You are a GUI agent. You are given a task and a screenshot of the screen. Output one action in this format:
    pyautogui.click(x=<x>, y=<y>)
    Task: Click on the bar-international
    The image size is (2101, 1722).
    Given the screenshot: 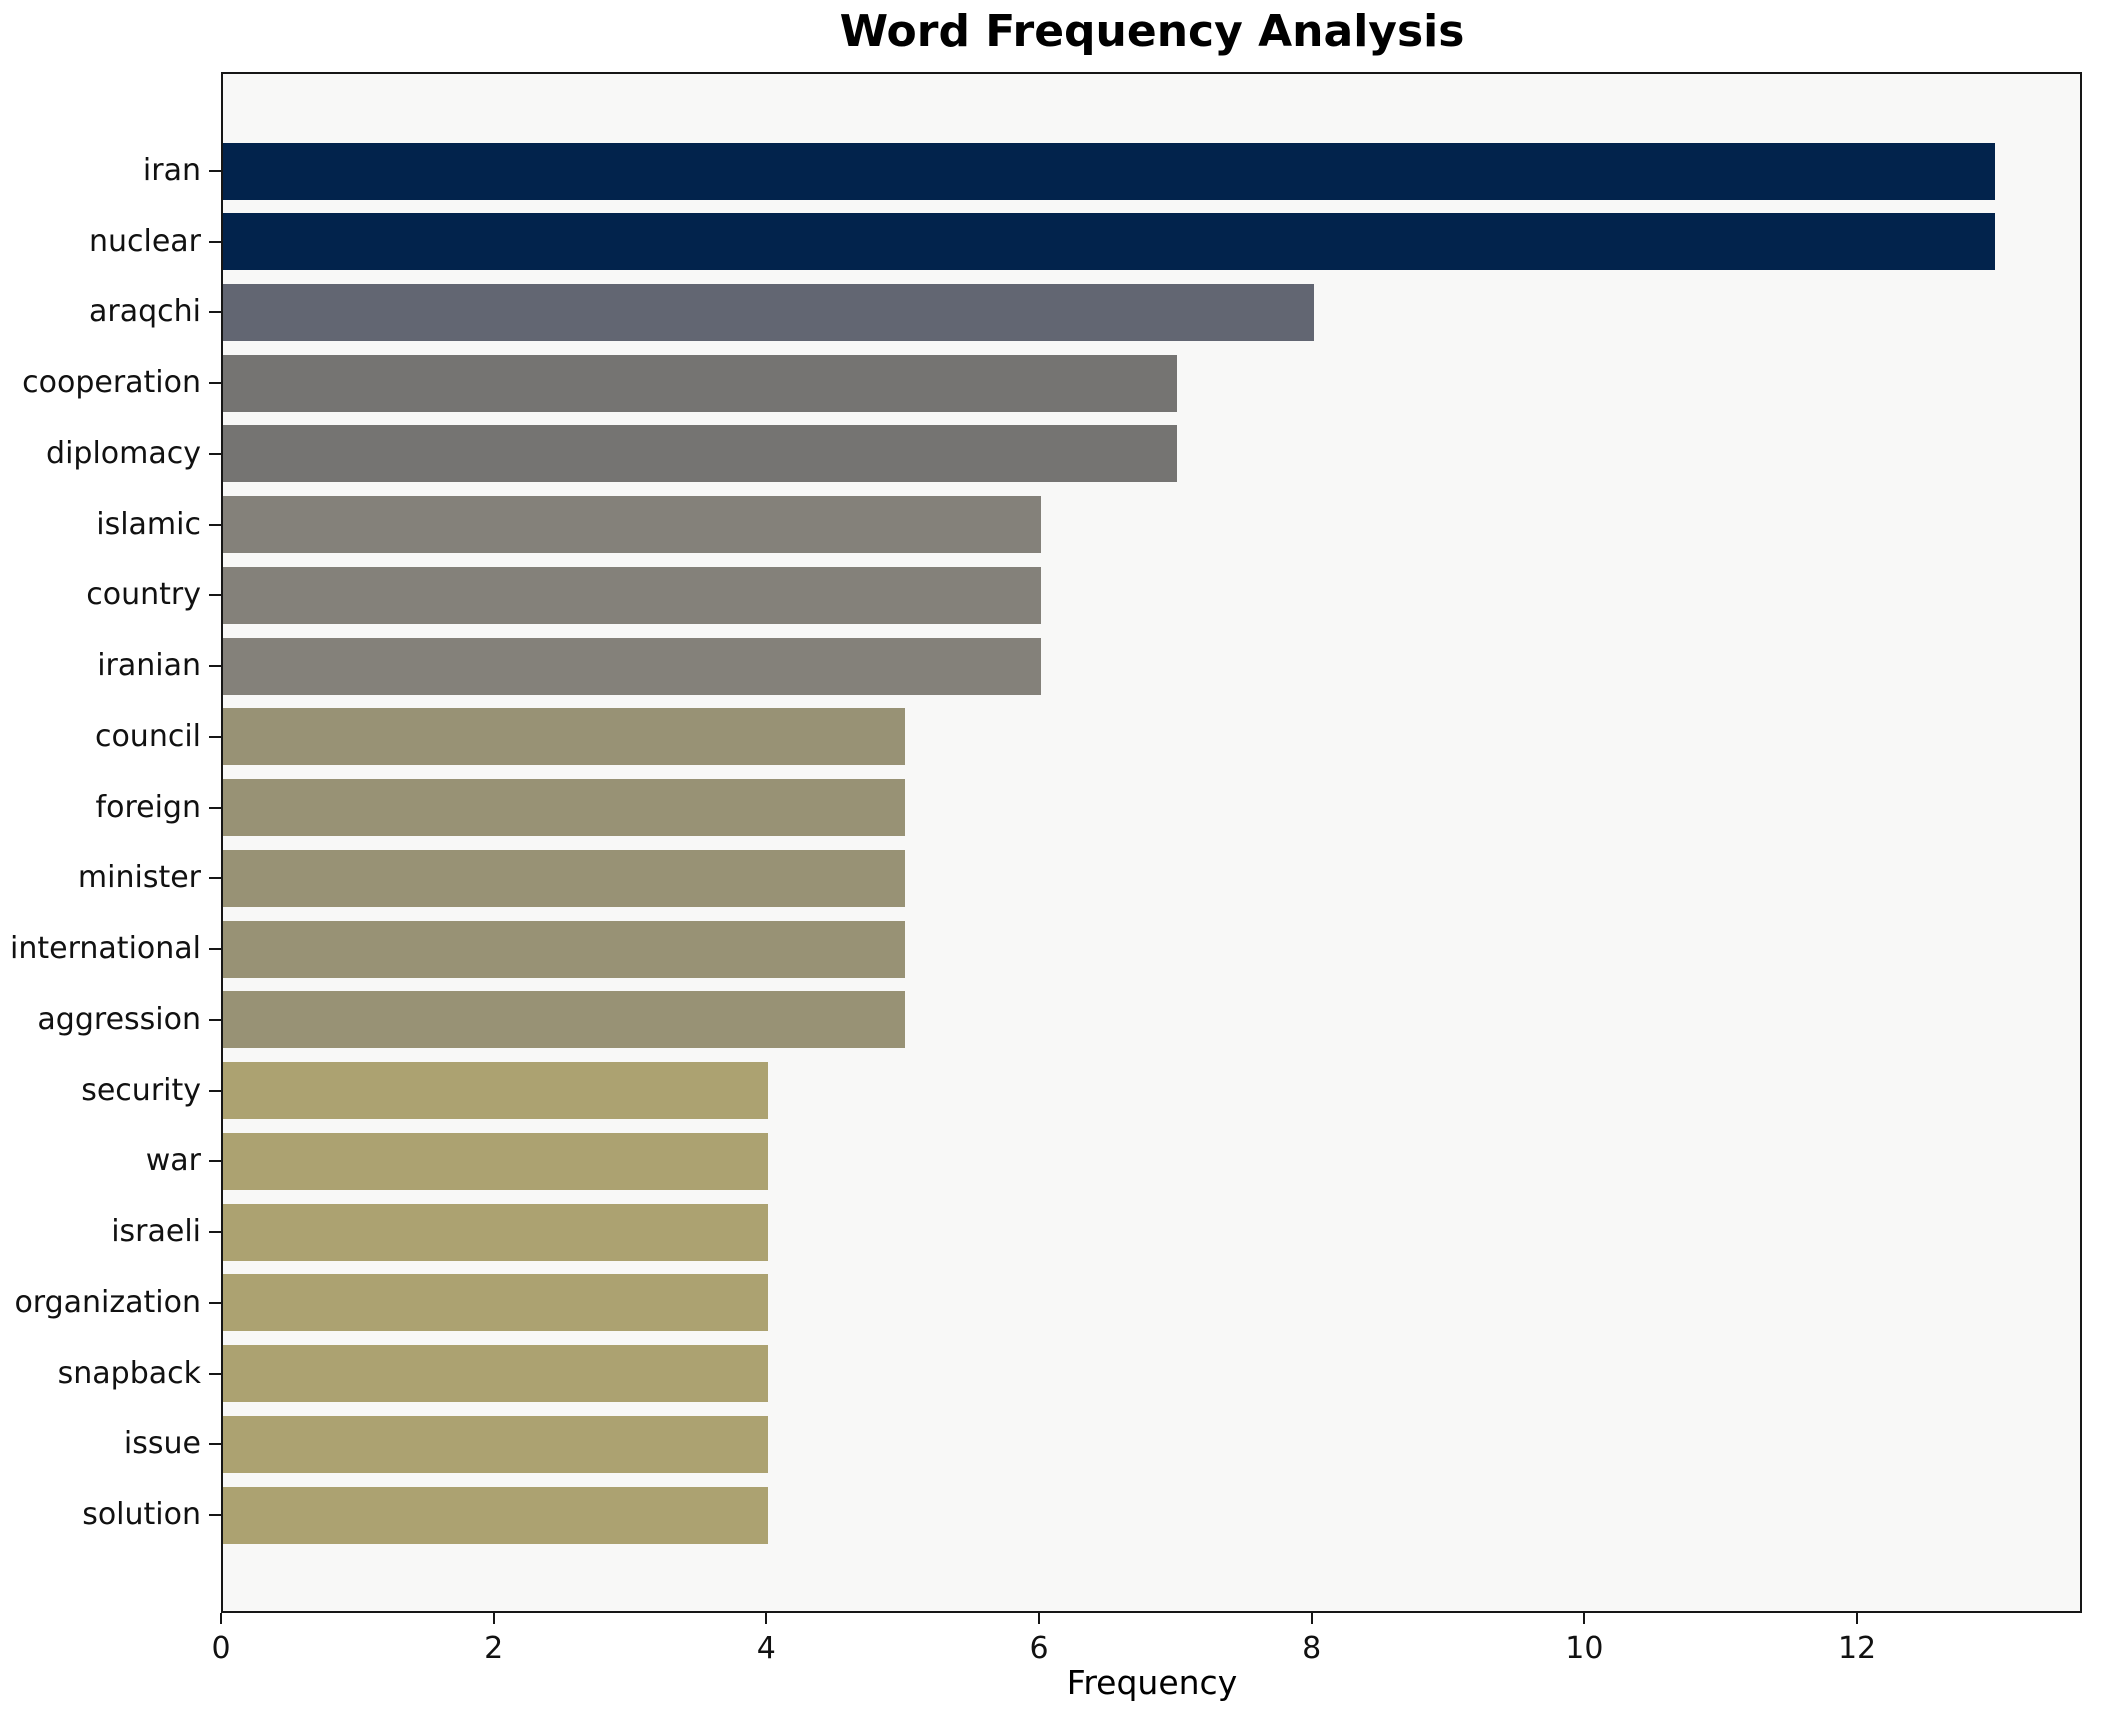 What is the action you would take?
    pyautogui.click(x=564, y=949)
    